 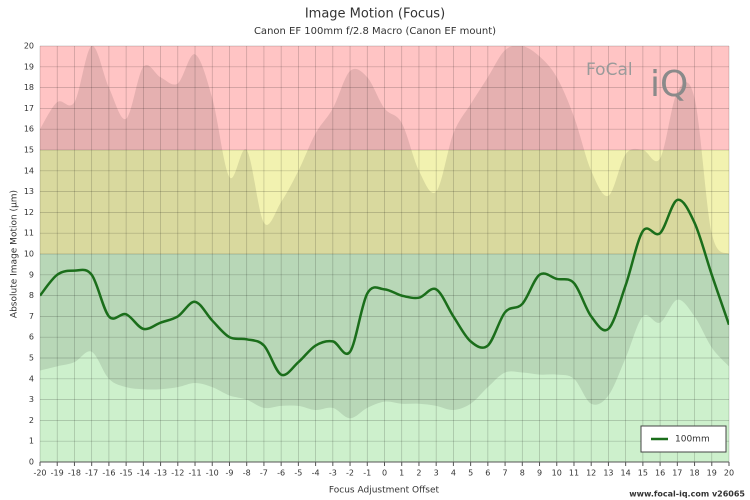 What do you see at coordinates (160, 473) in the screenshot?
I see `x-tick-label: -13` at bounding box center [160, 473].